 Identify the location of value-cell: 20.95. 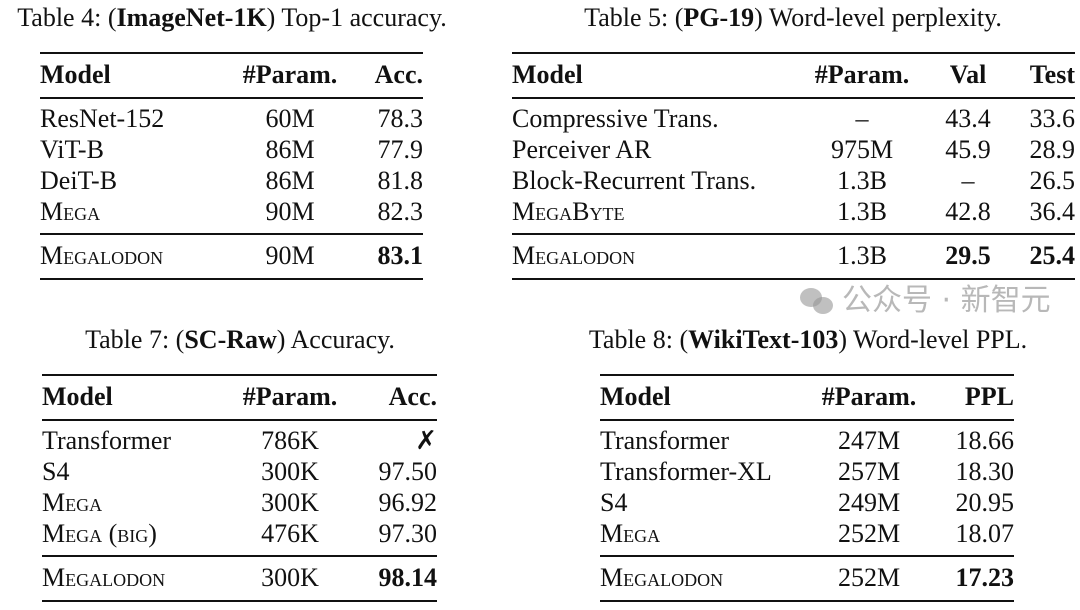
(985, 502).